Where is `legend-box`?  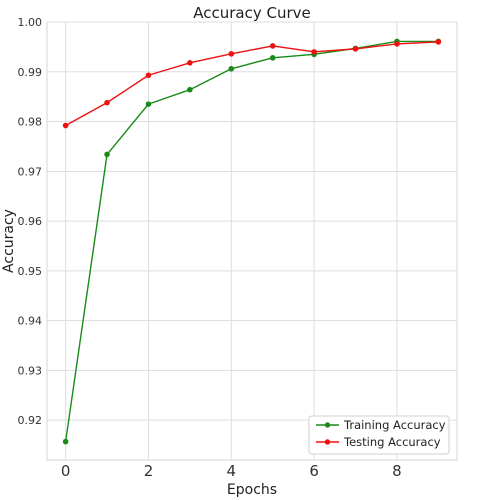
legend-box is located at coordinates (379, 435).